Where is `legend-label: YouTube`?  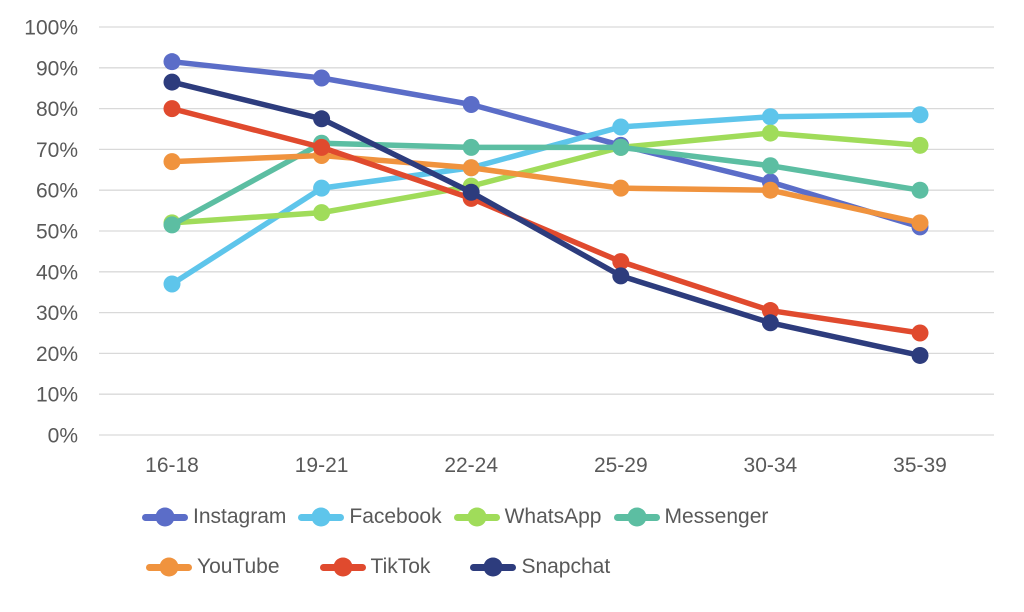
legend-label: YouTube is located at coordinates (238, 566).